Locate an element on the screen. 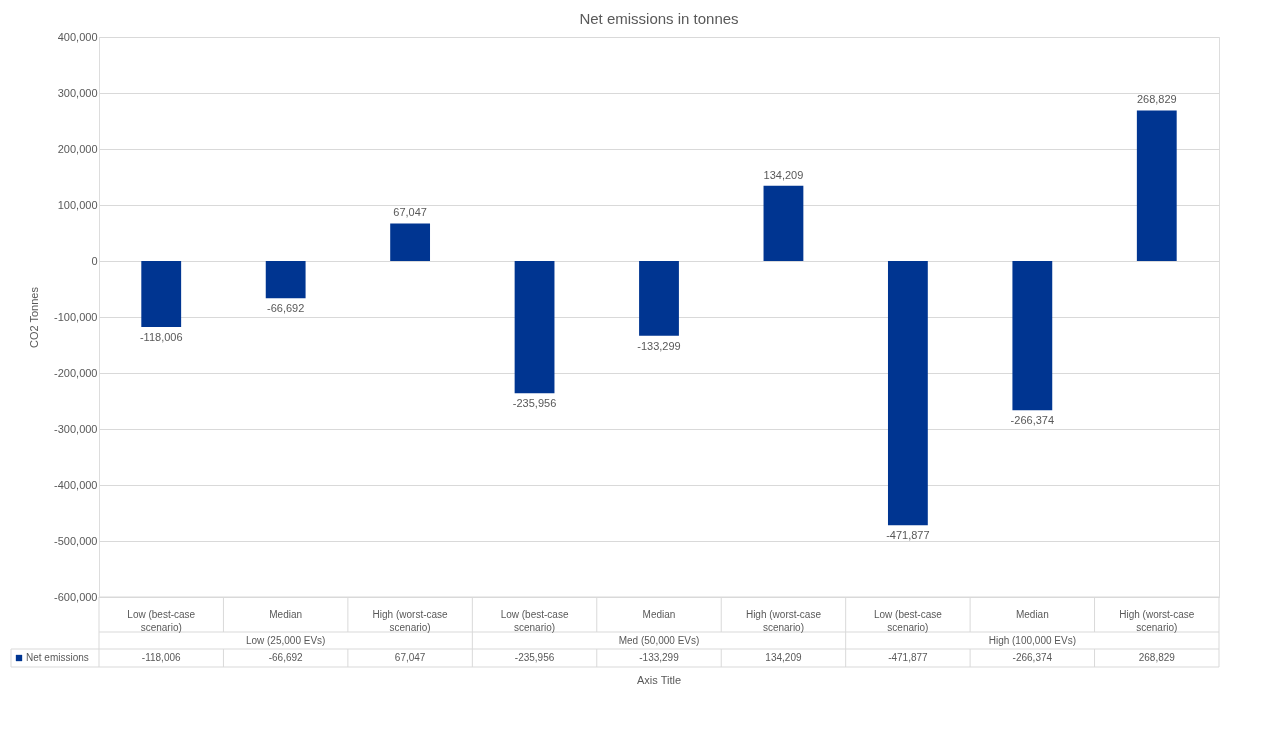 The image size is (1266, 732). text: 134,209 is located at coordinates (783, 174).